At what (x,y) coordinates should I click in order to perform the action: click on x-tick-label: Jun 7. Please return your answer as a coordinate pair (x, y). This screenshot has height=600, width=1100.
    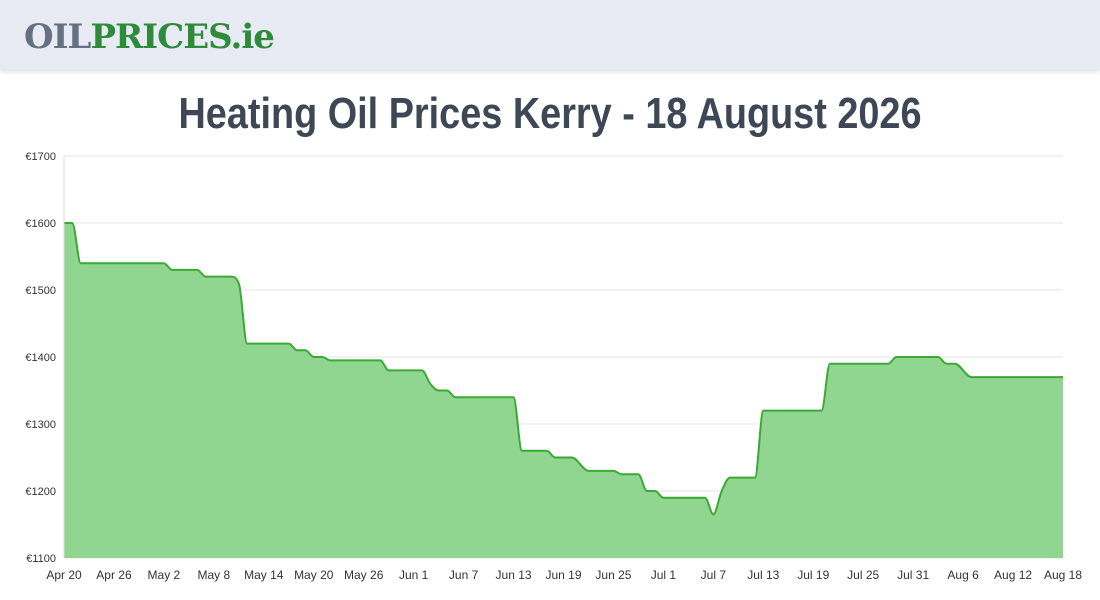
    Looking at the image, I should click on (464, 575).